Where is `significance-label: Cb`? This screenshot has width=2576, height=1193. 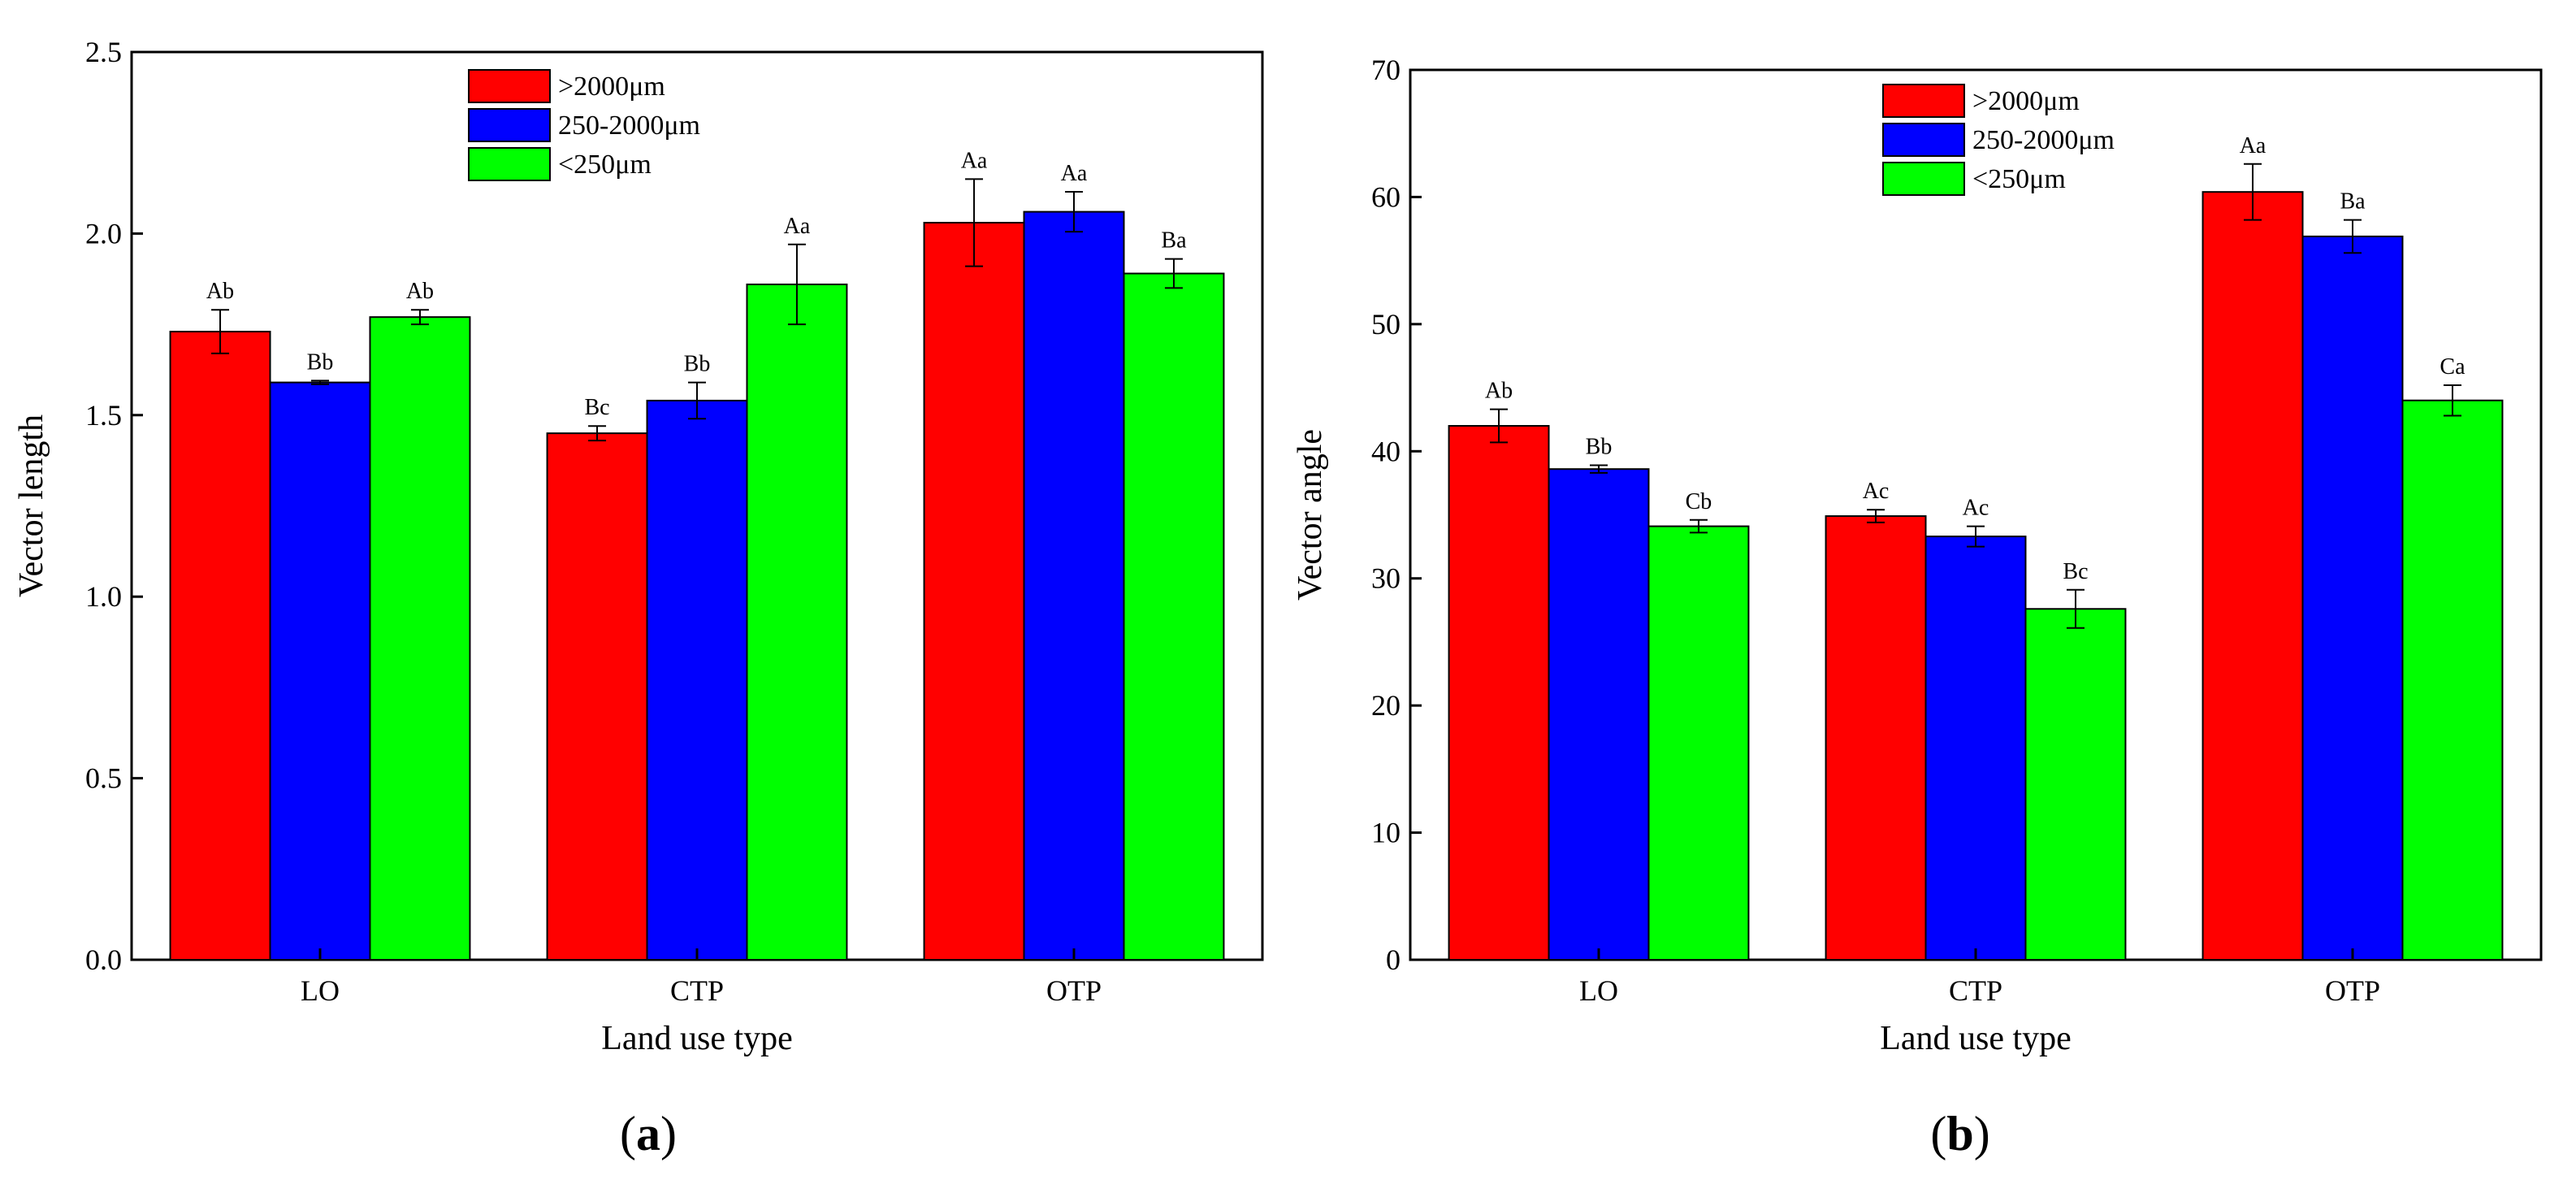 significance-label: Cb is located at coordinates (1699, 501).